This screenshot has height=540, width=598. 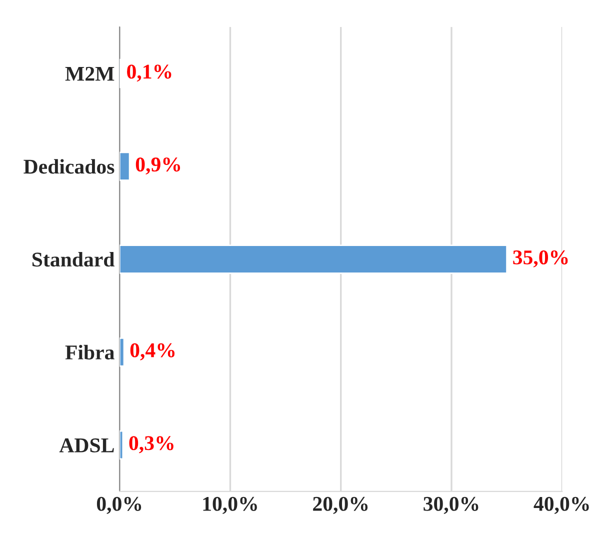 I want to click on x-tick-label: 40,0%, so click(x=561, y=505).